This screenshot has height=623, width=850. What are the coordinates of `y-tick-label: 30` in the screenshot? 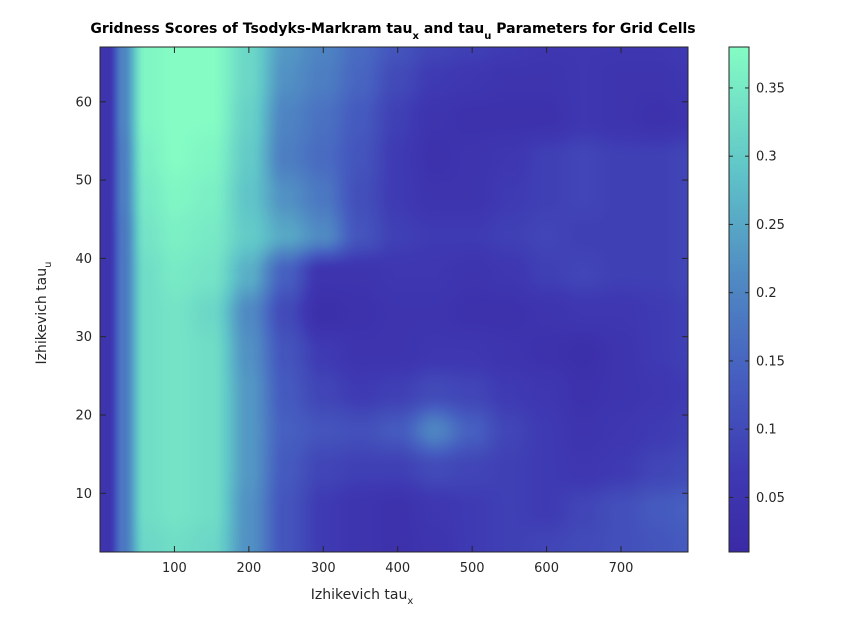 It's located at (83, 337).